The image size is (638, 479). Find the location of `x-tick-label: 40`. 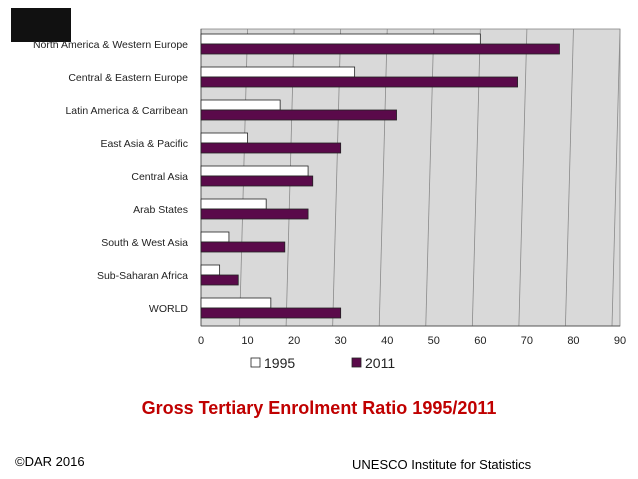

x-tick-label: 40 is located at coordinates (387, 341).